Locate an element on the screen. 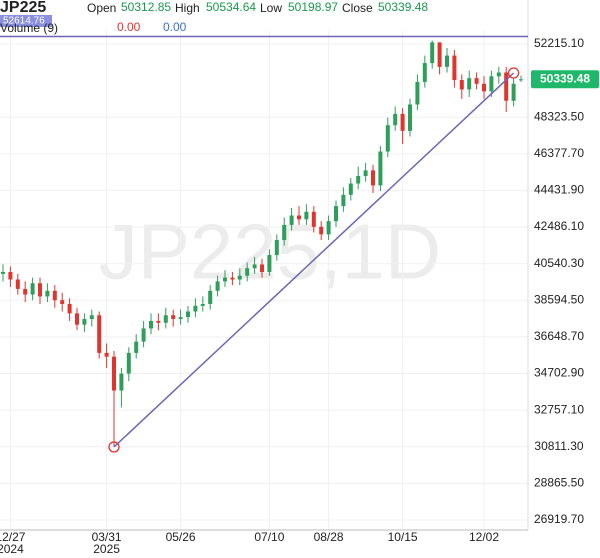 Image resolution: width=600 pixels, height=558 pixels. y-tick-label: 28865.50 is located at coordinates (559, 483).